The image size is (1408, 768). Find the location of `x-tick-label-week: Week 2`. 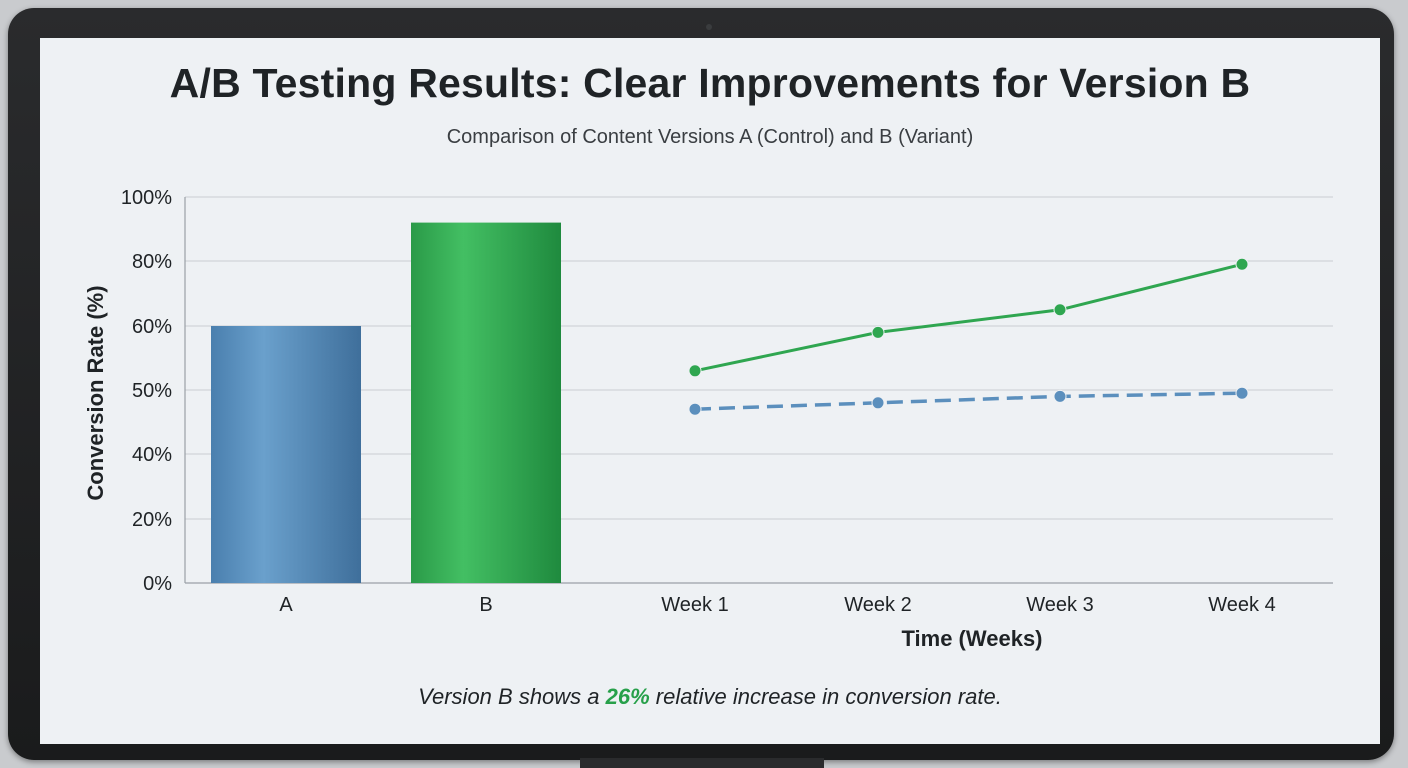

x-tick-label-week: Week 2 is located at coordinates (877, 605).